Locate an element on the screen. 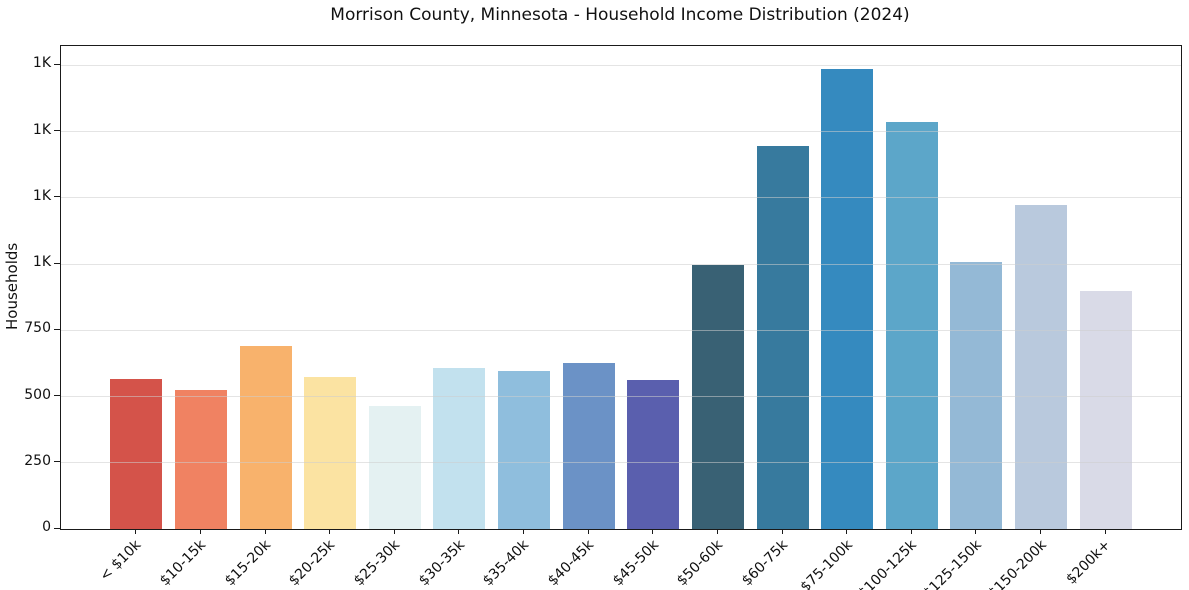  x-tick-label: $100-125k is located at coordinates (888, 563).